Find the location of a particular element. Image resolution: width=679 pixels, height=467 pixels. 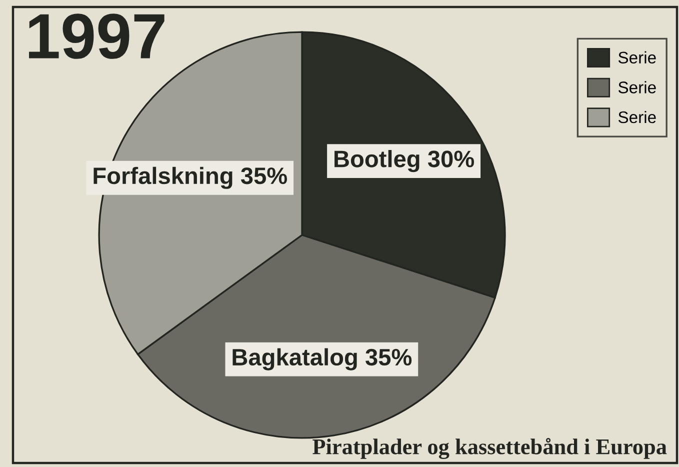

chart-title: 1997 is located at coordinates (96, 36).